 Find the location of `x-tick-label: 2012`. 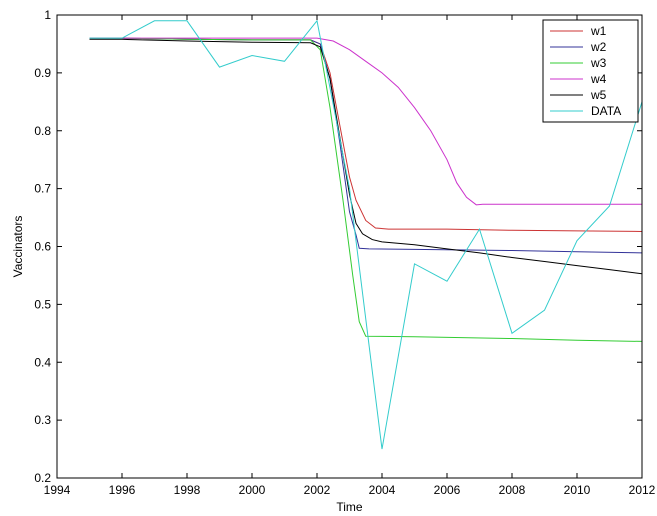

x-tick-label: 2012 is located at coordinates (642, 490).